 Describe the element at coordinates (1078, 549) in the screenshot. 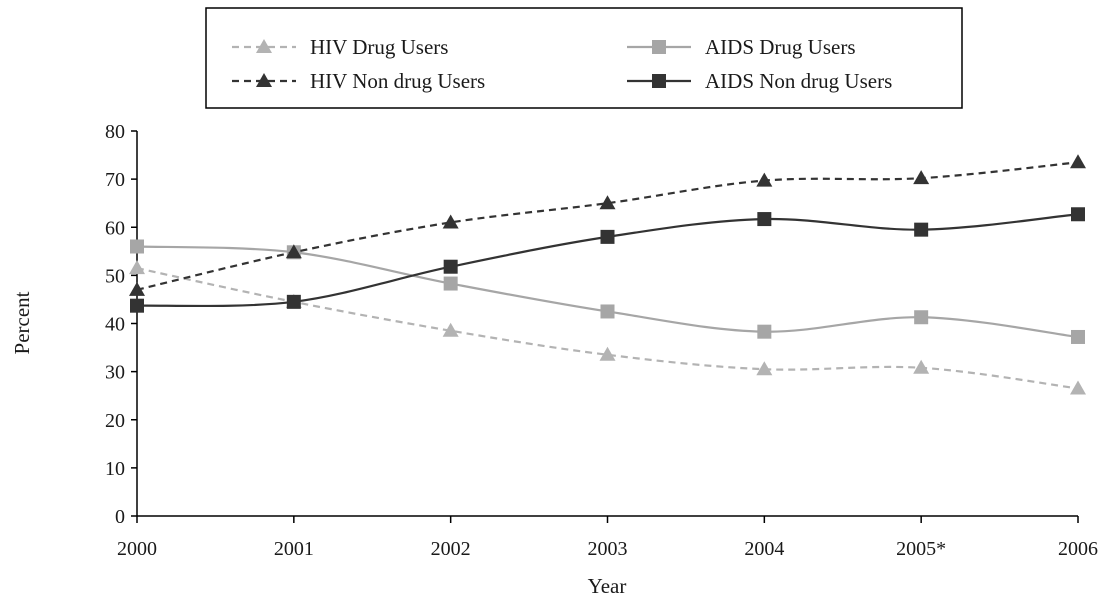

I see `x-tick-label: 2006` at that location.